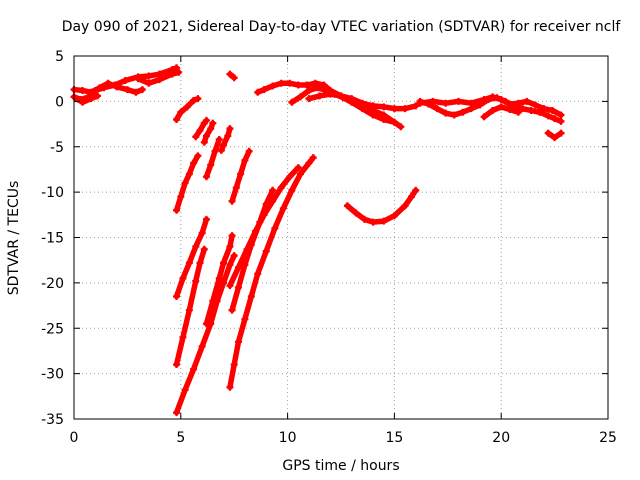  I want to click on y-tick-label: -20, so click(52, 284).